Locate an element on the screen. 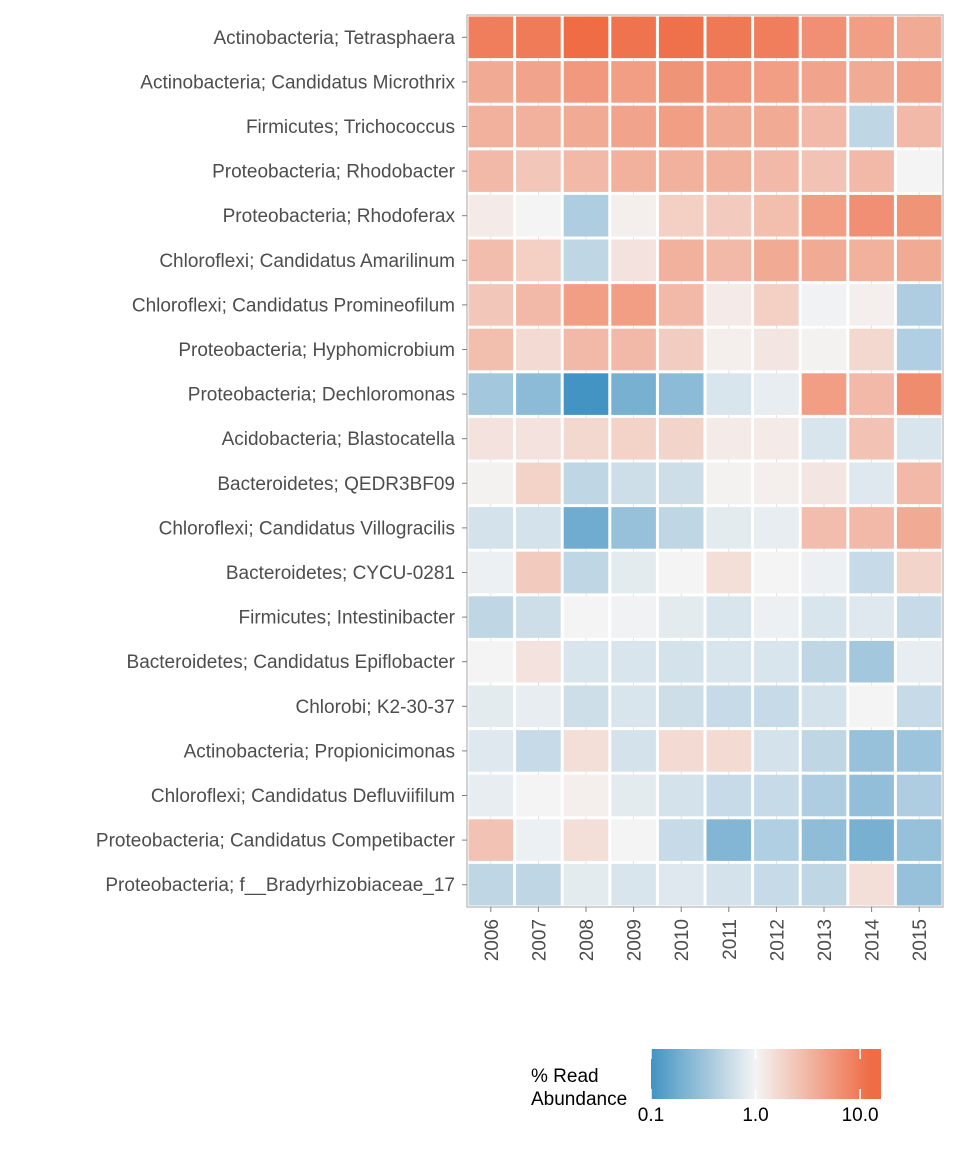 The image size is (960, 1152). color-legend: % Read Abundance 0.1 1.0 10.0 is located at coordinates (706, 1087).